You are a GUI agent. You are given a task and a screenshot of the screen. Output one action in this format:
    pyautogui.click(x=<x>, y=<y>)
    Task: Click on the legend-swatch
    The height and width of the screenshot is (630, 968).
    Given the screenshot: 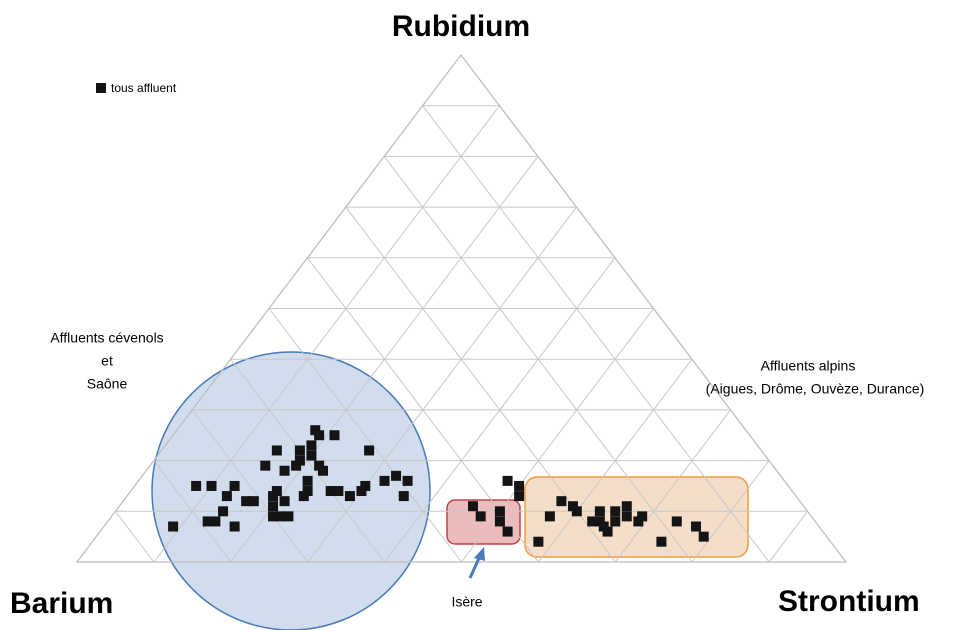 What is the action you would take?
    pyautogui.click(x=101, y=88)
    